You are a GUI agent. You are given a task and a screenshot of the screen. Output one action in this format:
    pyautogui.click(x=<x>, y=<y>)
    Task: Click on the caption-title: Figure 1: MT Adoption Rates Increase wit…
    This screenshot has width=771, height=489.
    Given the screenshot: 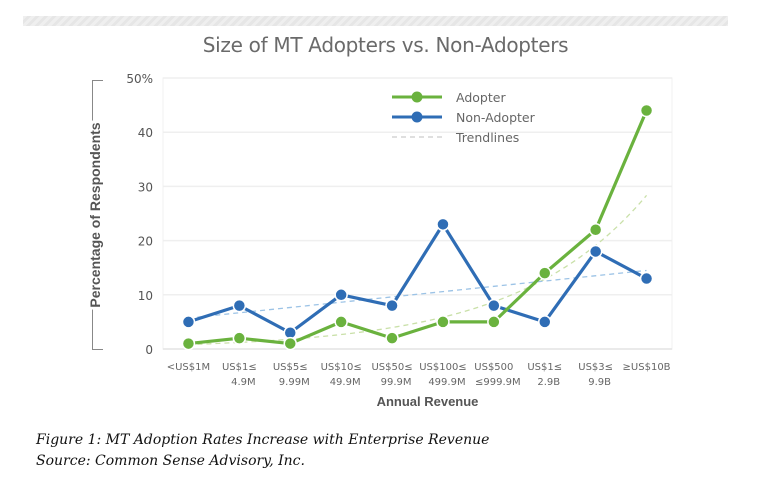 What is the action you would take?
    pyautogui.click(x=263, y=440)
    